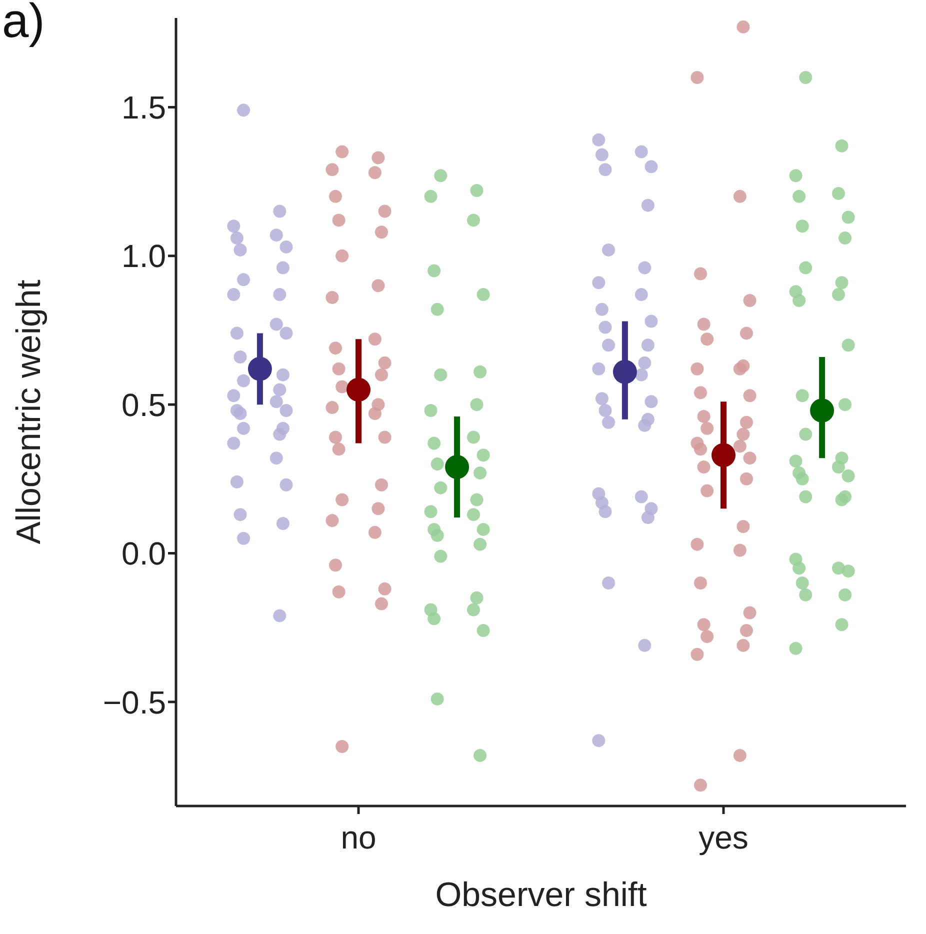  I want to click on x-tick-label: no, so click(358, 838).